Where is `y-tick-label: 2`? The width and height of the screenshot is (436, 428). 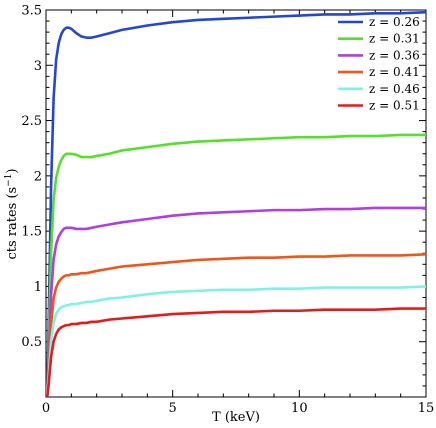
y-tick-label: 2 is located at coordinates (38, 176).